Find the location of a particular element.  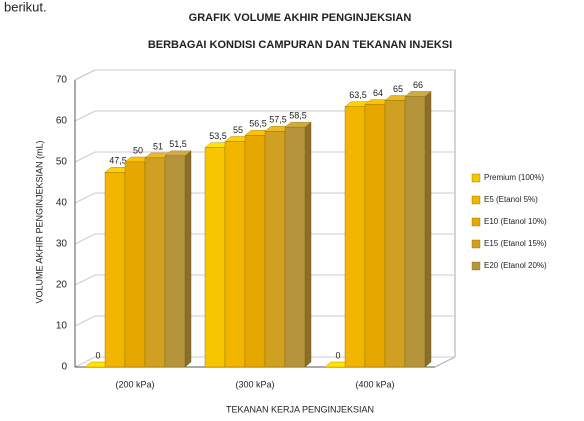

value-label: 53,5 is located at coordinates (218, 136).